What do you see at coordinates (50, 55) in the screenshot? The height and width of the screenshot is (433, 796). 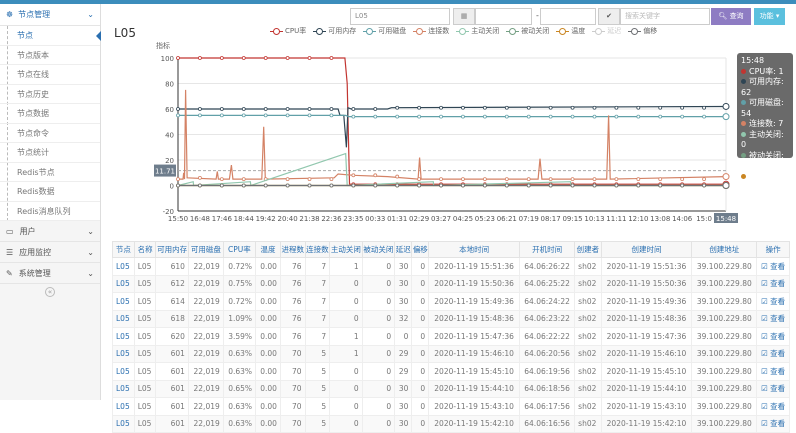 I see `sidebar-item: 节点版本` at bounding box center [50, 55].